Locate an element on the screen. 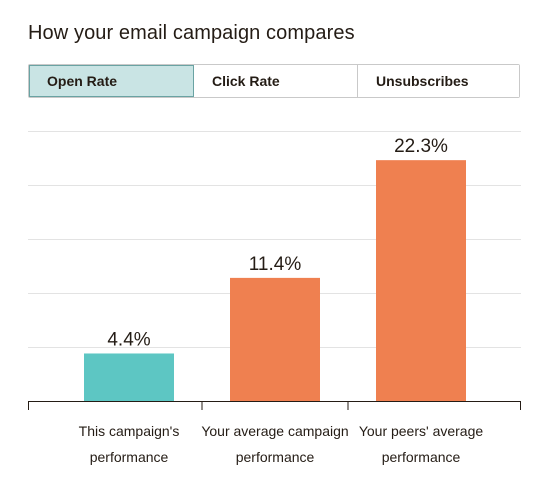 The width and height of the screenshot is (539, 479). x-tick-label-this-campaign: This campaign's performance is located at coordinates (129, 444).